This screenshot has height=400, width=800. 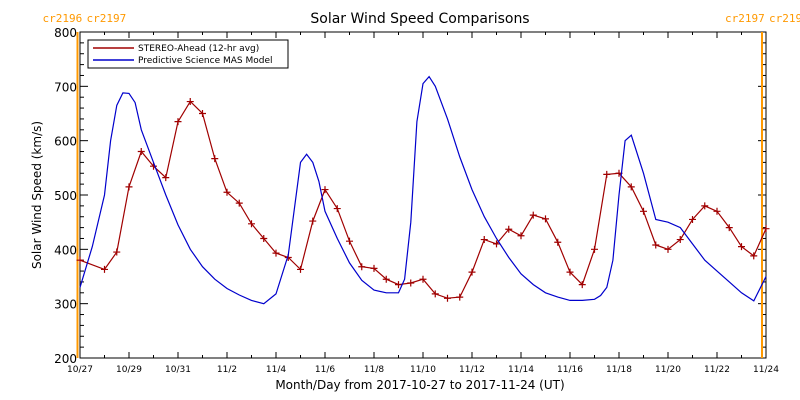 What do you see at coordinates (80, 370) in the screenshot?
I see `x-tick-label: 10/27` at bounding box center [80, 370].